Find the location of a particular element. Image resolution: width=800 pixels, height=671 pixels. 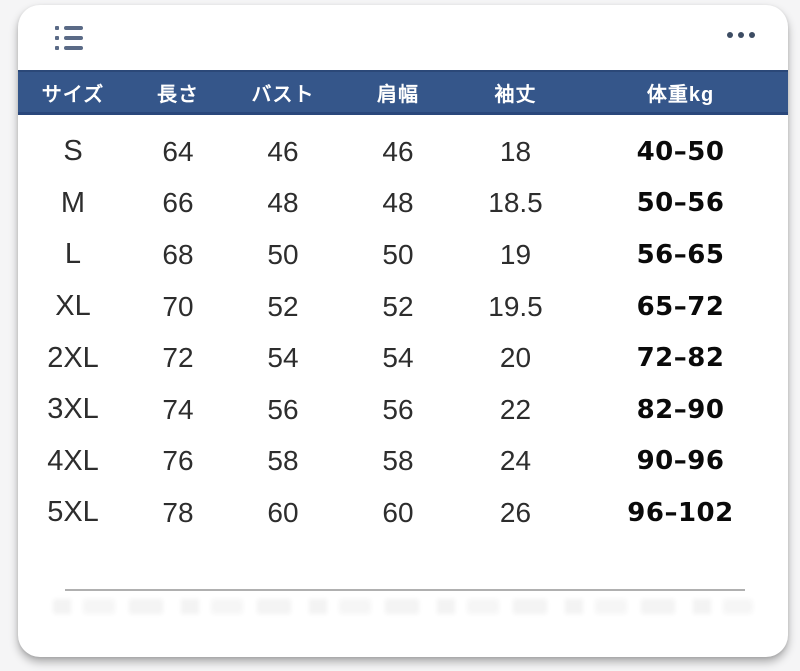

cell-bust: 58 is located at coordinates (283, 461).